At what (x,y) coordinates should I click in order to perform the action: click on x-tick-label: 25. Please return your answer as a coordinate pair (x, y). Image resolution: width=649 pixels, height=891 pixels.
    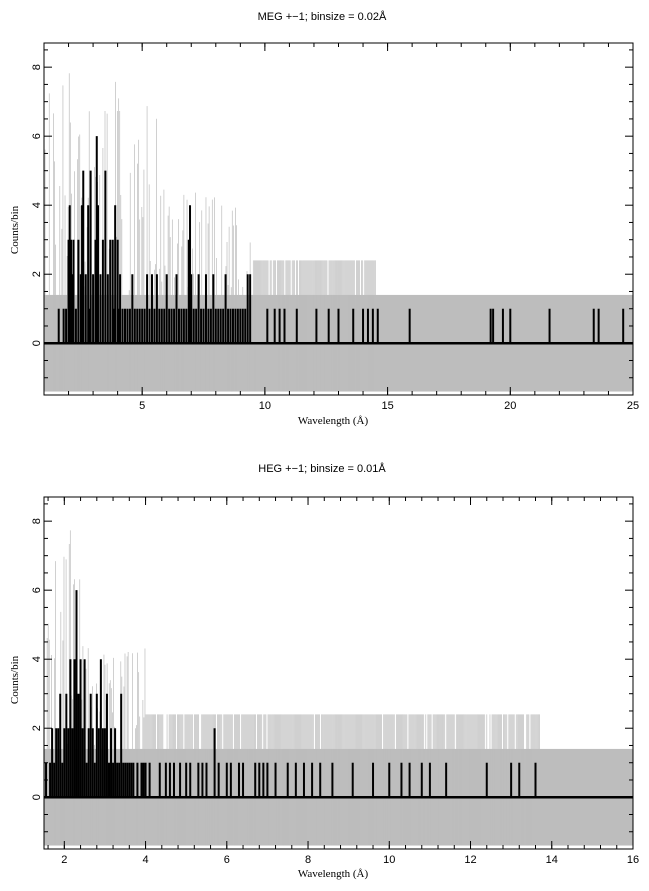
    Looking at the image, I should click on (633, 406).